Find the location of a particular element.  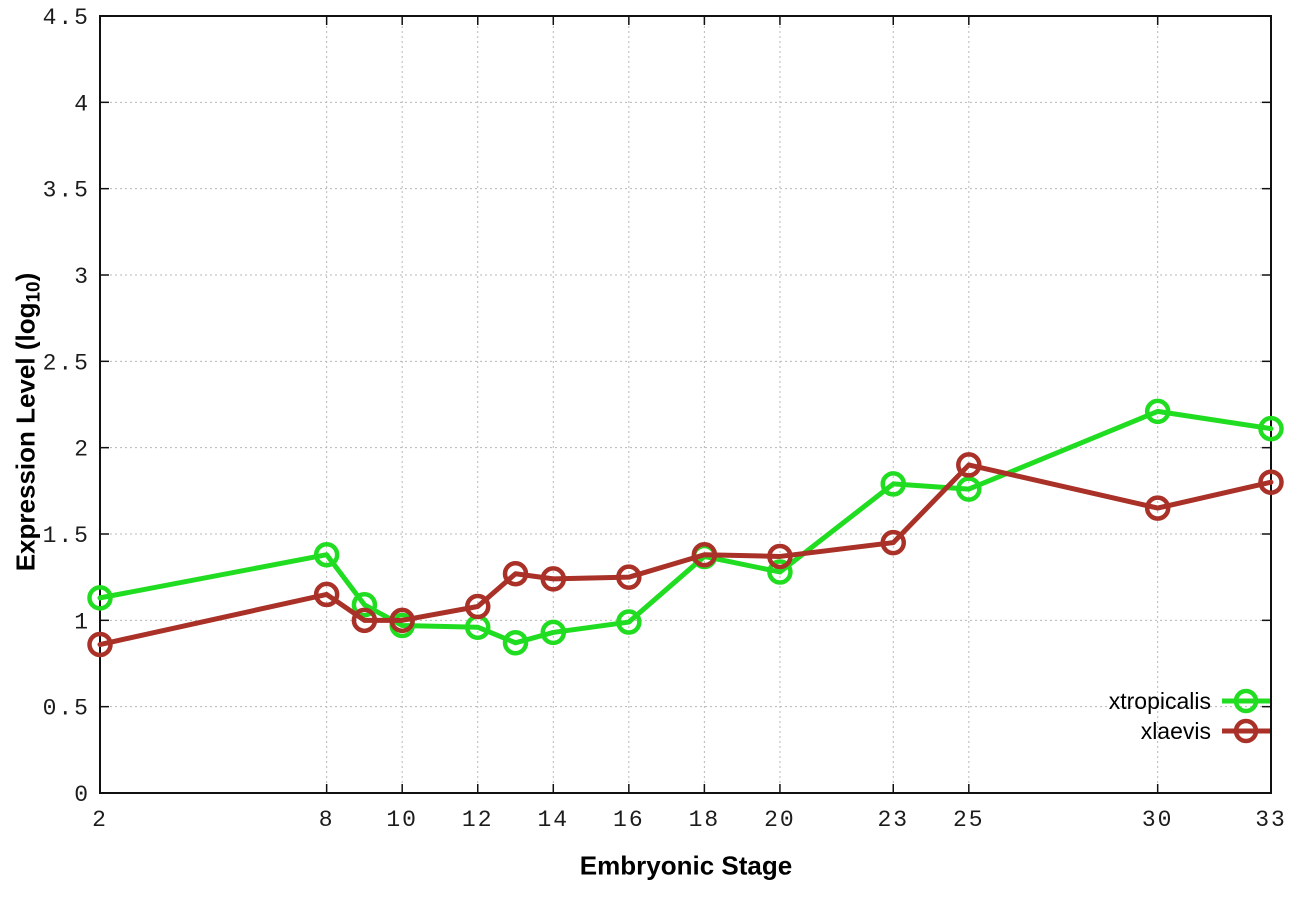

x-tick-label: 23 is located at coordinates (893, 820).